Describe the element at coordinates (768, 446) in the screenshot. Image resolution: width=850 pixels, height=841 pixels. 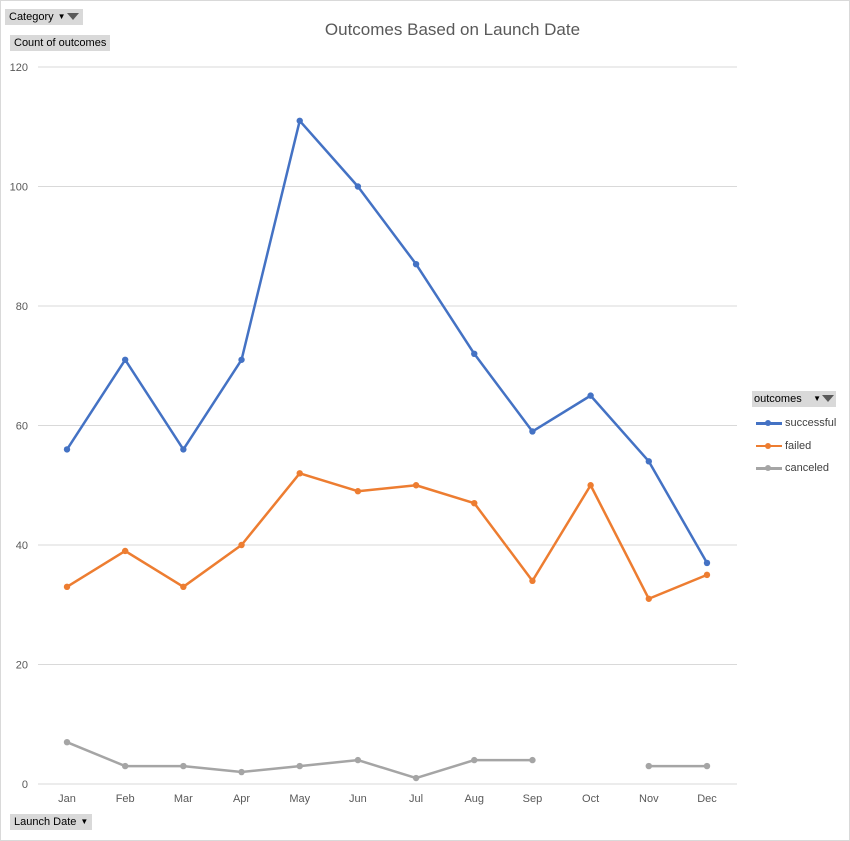
I see `legend-swatch-failed` at that location.